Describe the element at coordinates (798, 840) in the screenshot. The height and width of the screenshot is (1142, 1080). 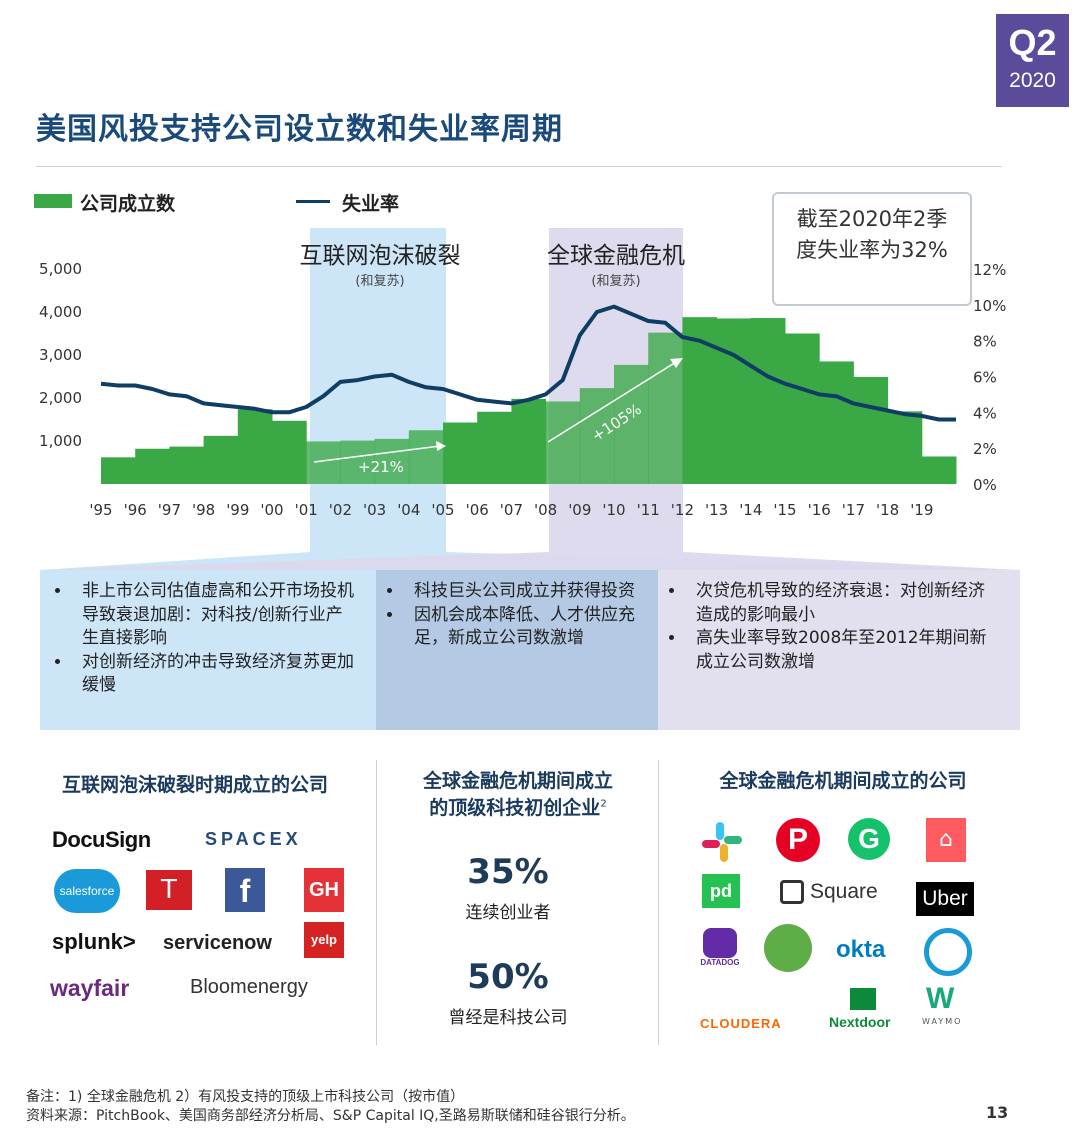
I see `pinterest-logo: P` at that location.